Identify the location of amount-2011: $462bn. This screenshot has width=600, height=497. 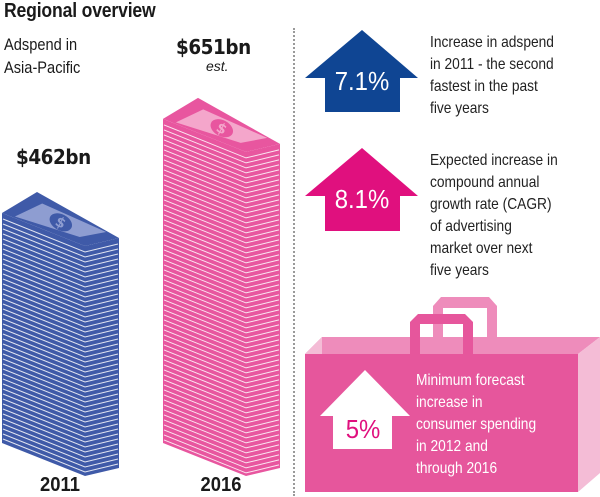
(53, 157).